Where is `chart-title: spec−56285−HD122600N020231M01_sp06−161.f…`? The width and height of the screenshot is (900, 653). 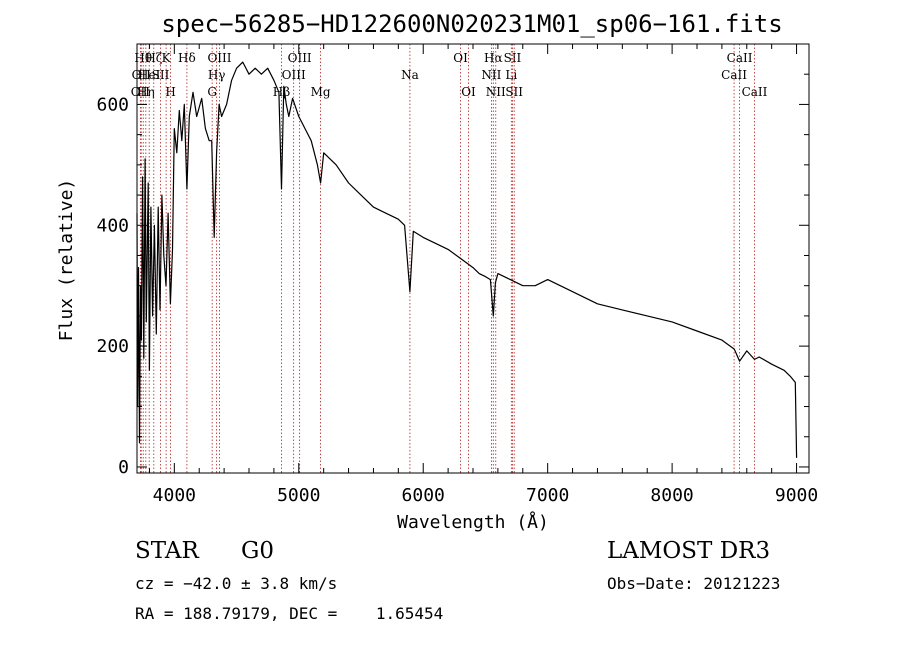
chart-title: spec−56285−HD122600N020231M01_sp06−161.f… is located at coordinates (471, 24).